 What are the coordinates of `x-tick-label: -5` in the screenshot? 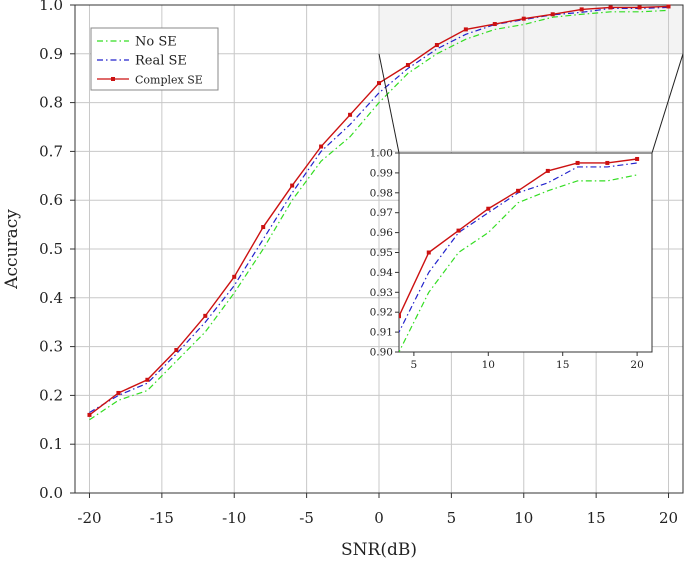 It's located at (306, 518).